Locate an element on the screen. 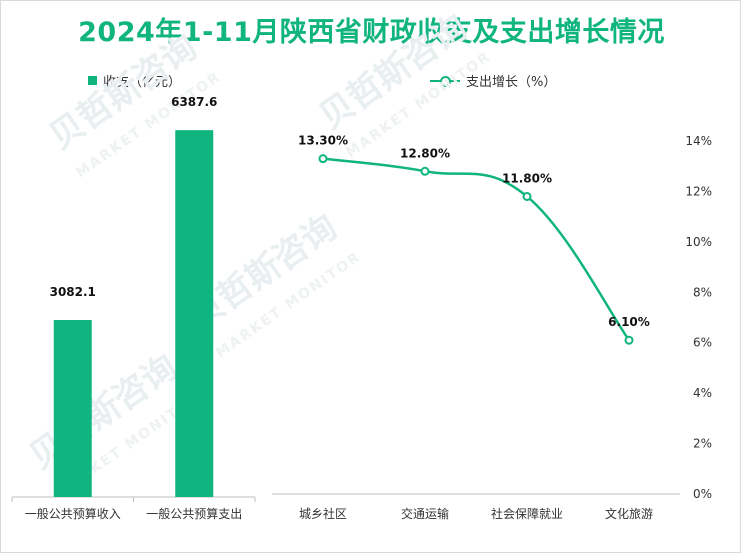 The height and width of the screenshot is (555, 743). line-value-label: 13.30% is located at coordinates (323, 141).